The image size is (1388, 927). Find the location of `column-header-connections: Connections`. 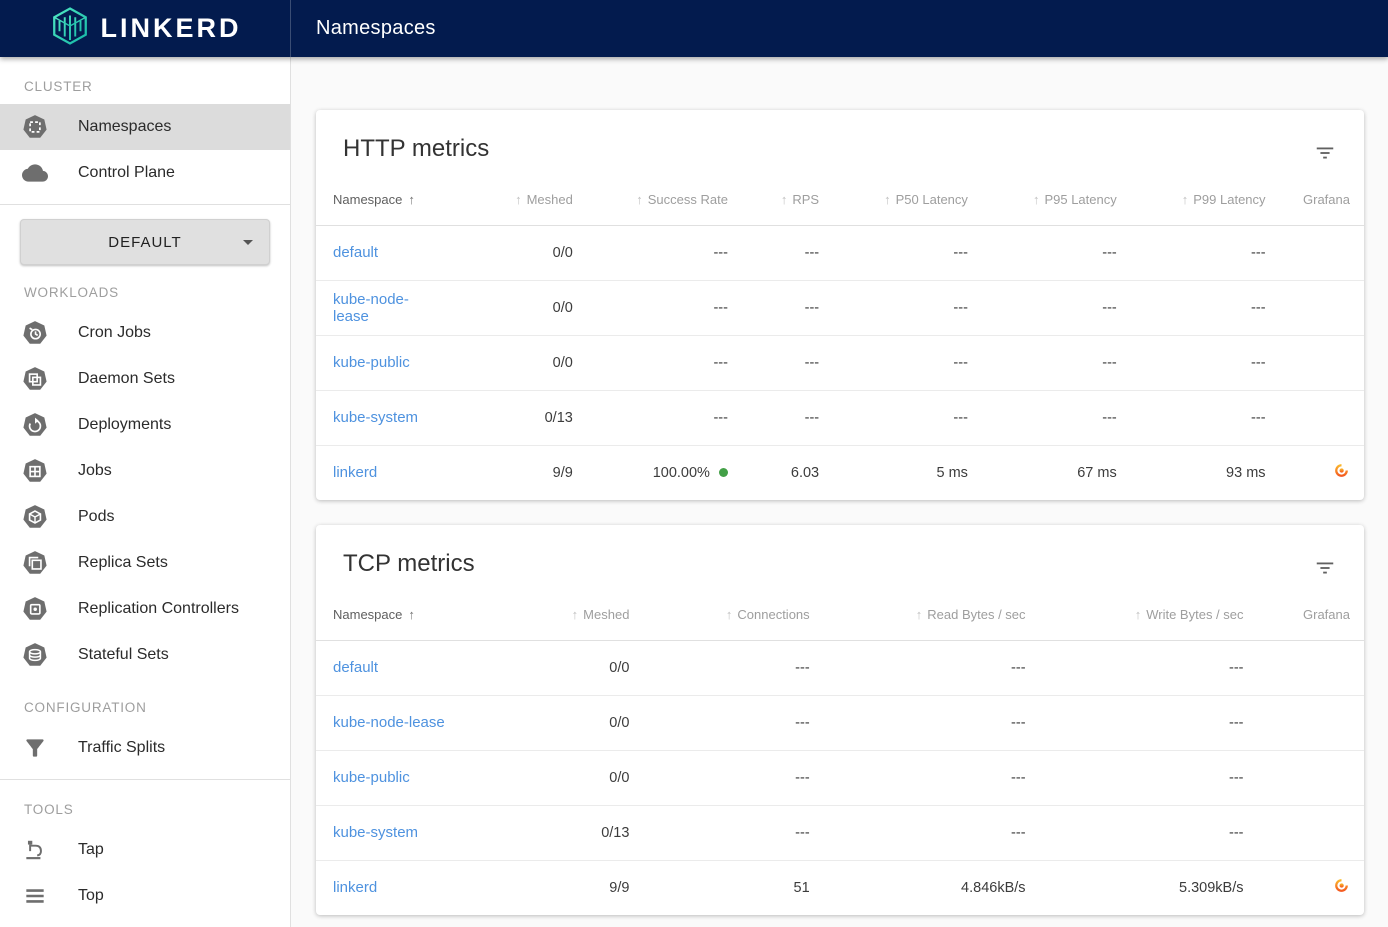

column-header-connections: Connections is located at coordinates (721, 615).